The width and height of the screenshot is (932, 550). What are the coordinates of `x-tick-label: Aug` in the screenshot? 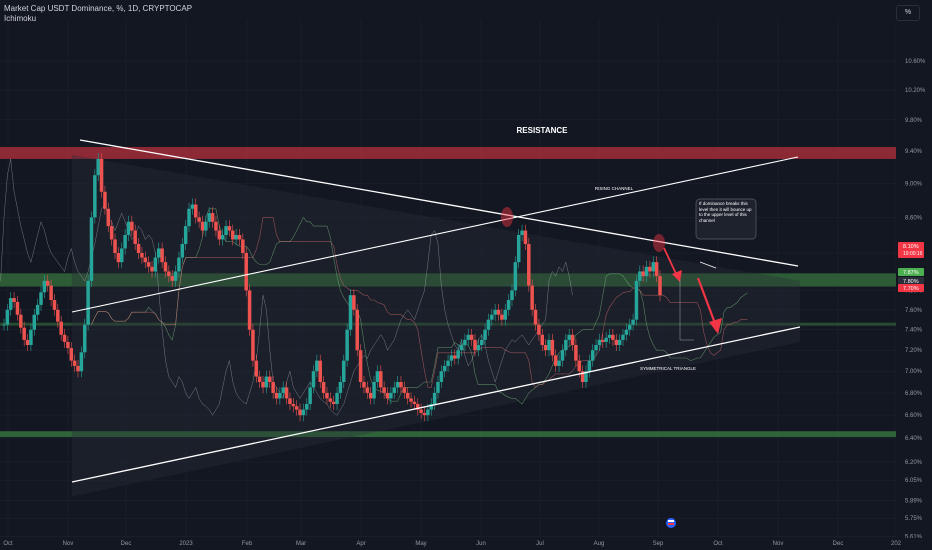 It's located at (599, 544).